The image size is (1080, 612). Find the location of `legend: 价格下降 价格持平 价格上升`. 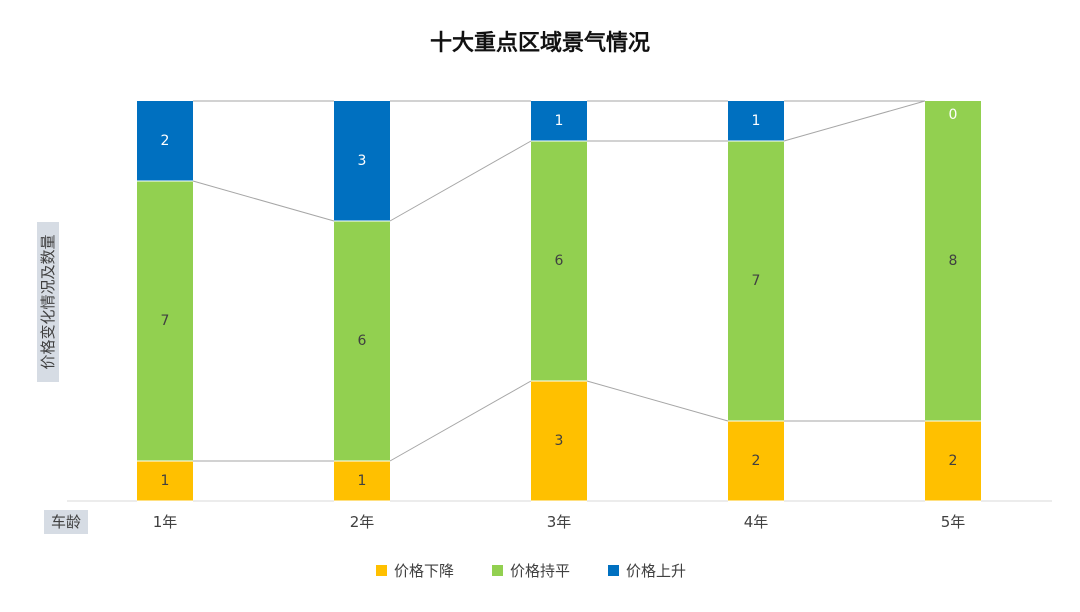

legend: 价格下降 价格持平 价格上升 is located at coordinates (531, 571).